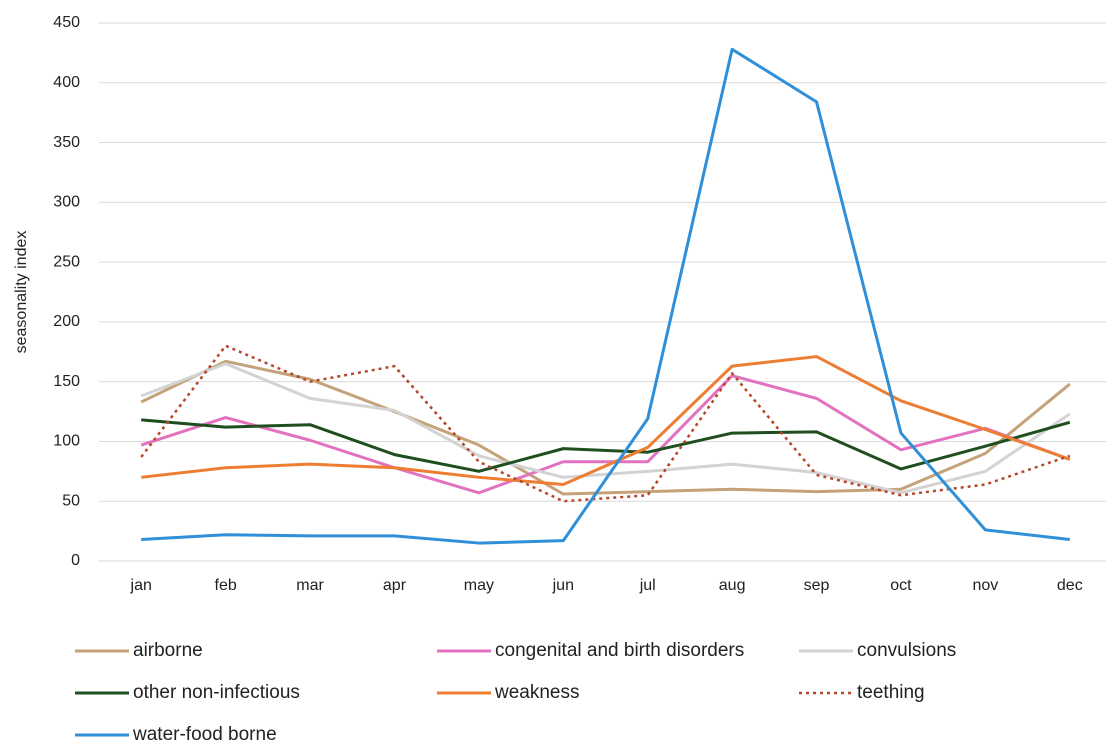  What do you see at coordinates (21, 292) in the screenshot?
I see `y-axis-title: seasonality index` at bounding box center [21, 292].